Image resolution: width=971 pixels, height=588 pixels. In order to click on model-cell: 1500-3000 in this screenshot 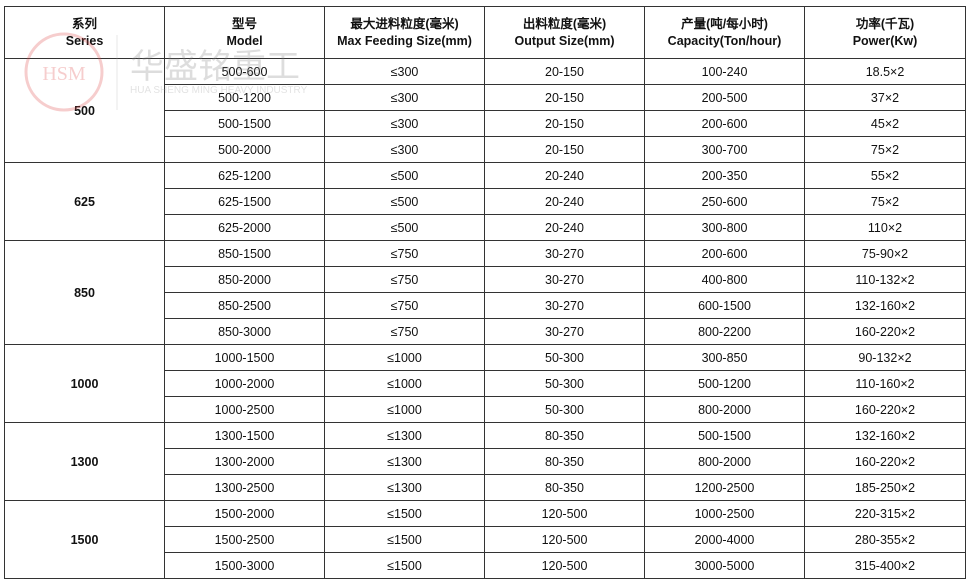, I will do `click(244, 565)`.